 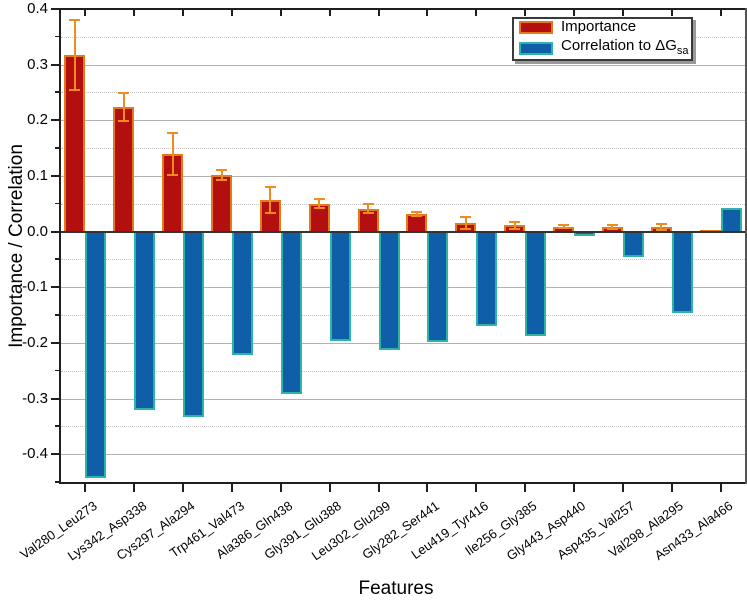 What do you see at coordinates (536, 48) in the screenshot?
I see `correlation-swatch-icon` at bounding box center [536, 48].